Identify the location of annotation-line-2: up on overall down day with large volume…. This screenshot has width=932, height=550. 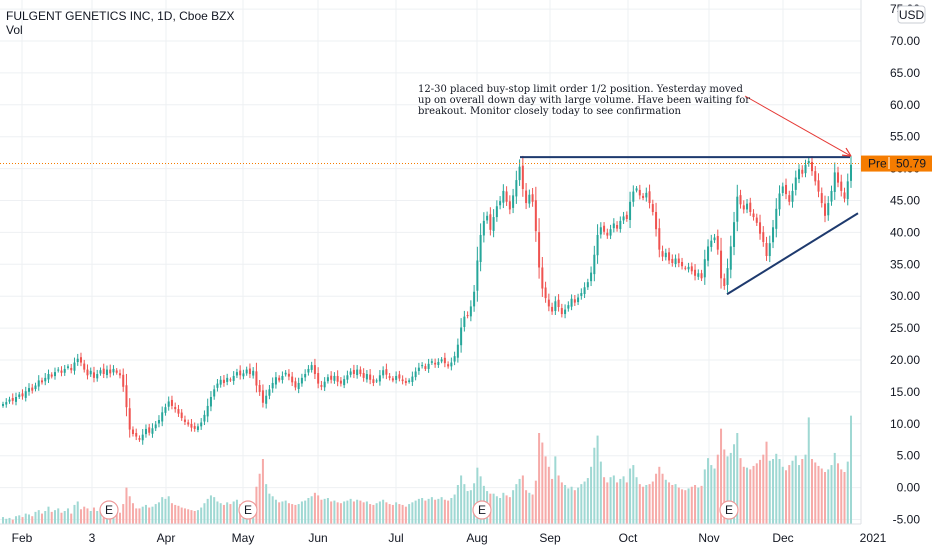
(584, 100).